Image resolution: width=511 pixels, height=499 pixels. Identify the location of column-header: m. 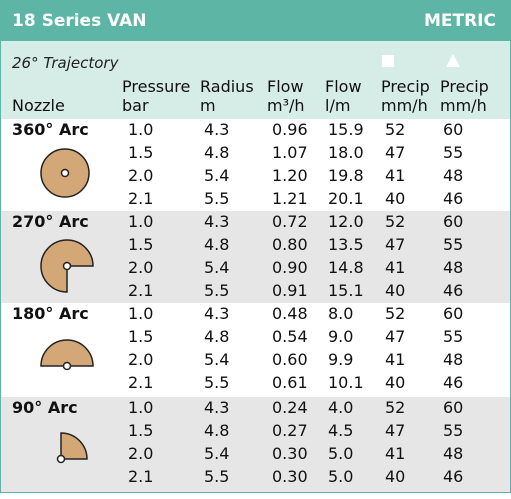
(208, 105).